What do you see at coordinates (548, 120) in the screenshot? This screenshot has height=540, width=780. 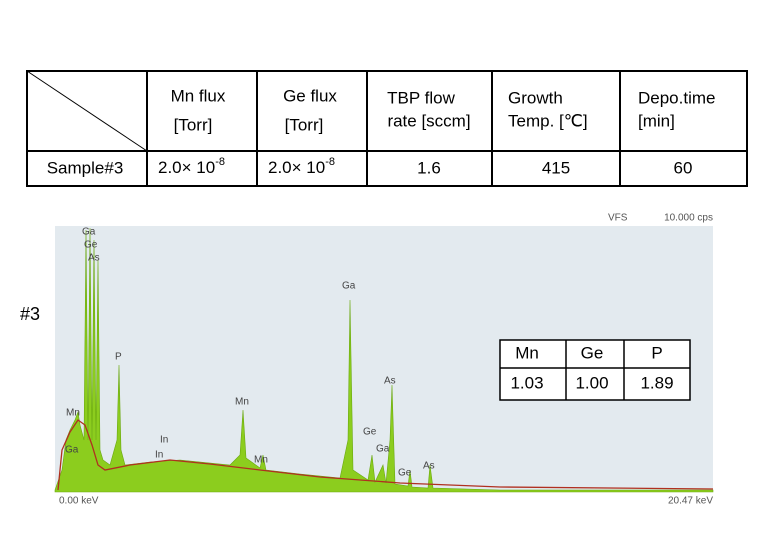 I see `header-text: Temp. [℃]` at bounding box center [548, 120].